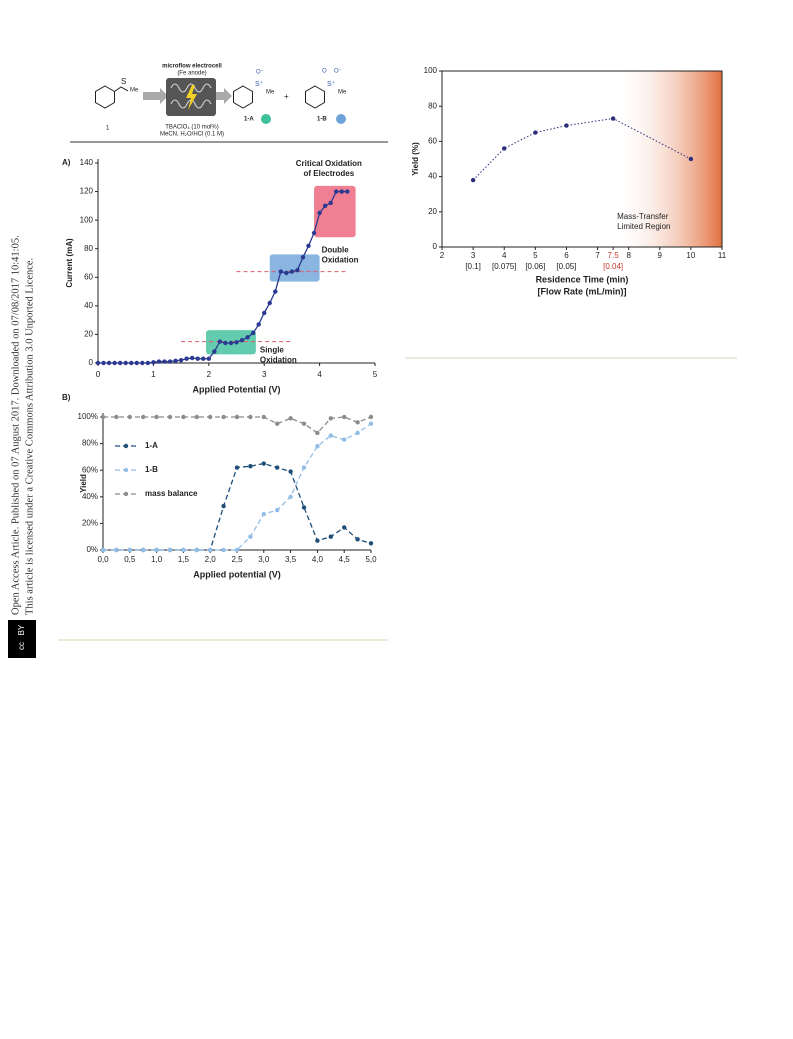  Describe the element at coordinates (22, 639) in the screenshot. I see `cc-badge` at that location.